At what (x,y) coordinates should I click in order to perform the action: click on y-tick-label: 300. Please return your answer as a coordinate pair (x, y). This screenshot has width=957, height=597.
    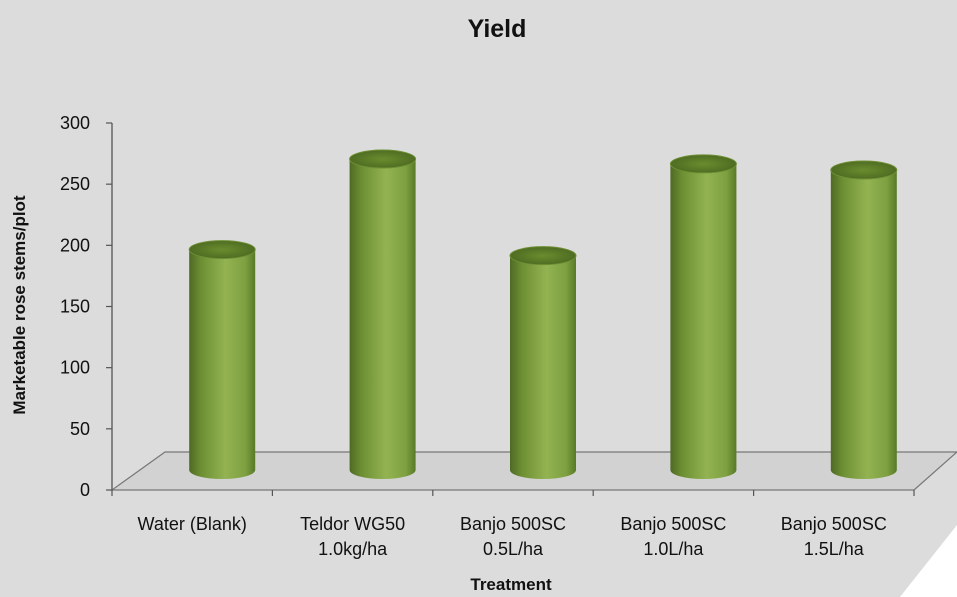
    Looking at the image, I should click on (75, 123).